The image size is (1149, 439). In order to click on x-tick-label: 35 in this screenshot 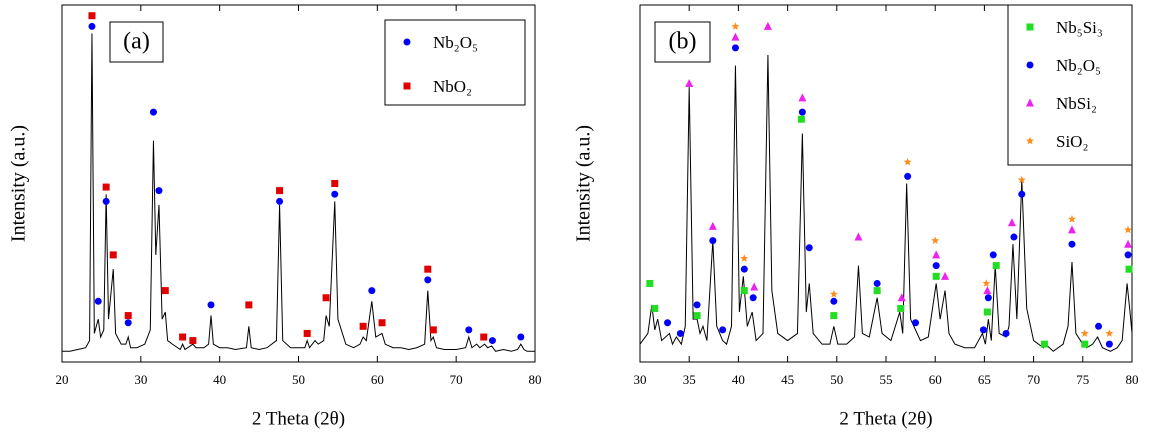, I will do `click(689, 379)`.